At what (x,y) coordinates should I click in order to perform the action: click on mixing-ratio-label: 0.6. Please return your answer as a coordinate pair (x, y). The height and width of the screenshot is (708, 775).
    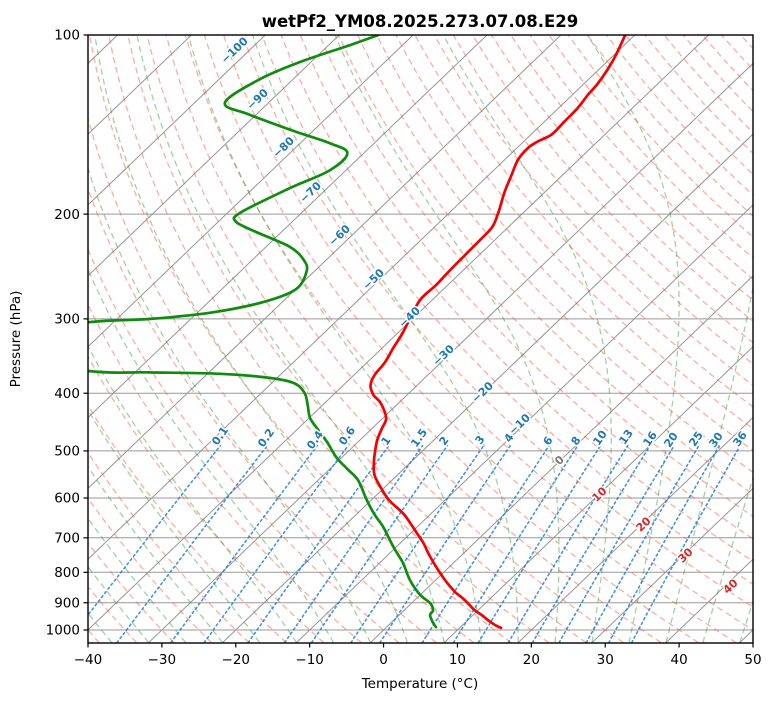
    Looking at the image, I should click on (347, 436).